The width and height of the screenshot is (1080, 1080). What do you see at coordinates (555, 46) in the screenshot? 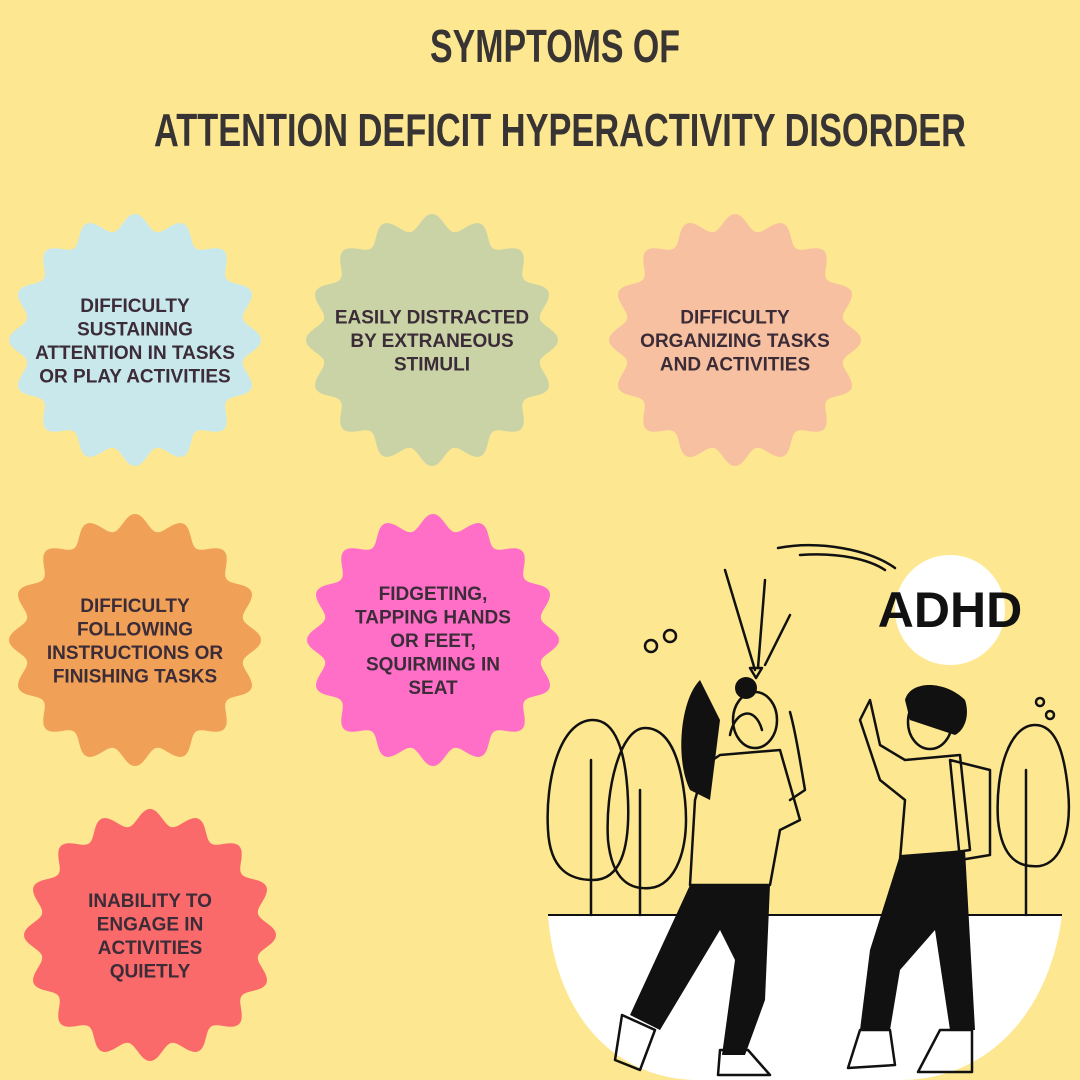
I see `title-line: SYMPTOMS OF` at bounding box center [555, 46].